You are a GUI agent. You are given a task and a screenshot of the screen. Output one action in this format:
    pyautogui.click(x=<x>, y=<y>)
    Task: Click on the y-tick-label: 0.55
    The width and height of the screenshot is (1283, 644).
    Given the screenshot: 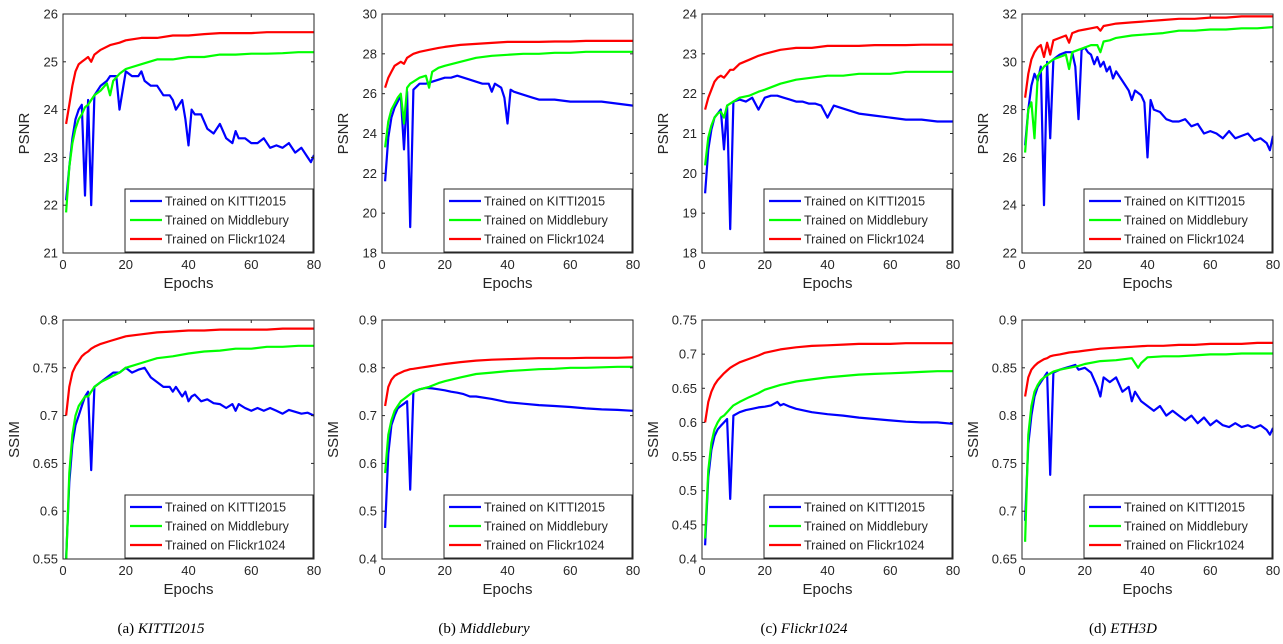 What is the action you would take?
    pyautogui.click(x=684, y=456)
    